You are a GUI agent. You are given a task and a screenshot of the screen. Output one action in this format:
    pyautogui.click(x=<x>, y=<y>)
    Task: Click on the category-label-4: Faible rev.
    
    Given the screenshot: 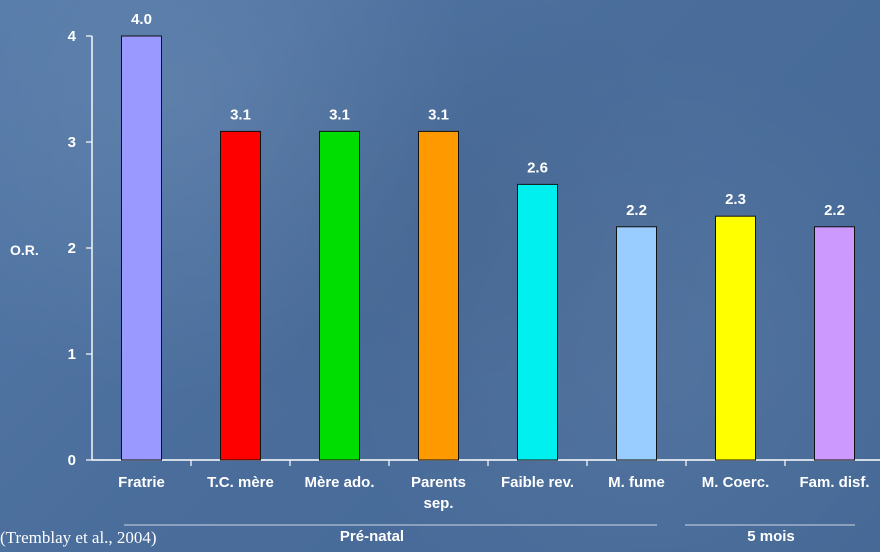 What is the action you would take?
    pyautogui.click(x=537, y=482)
    